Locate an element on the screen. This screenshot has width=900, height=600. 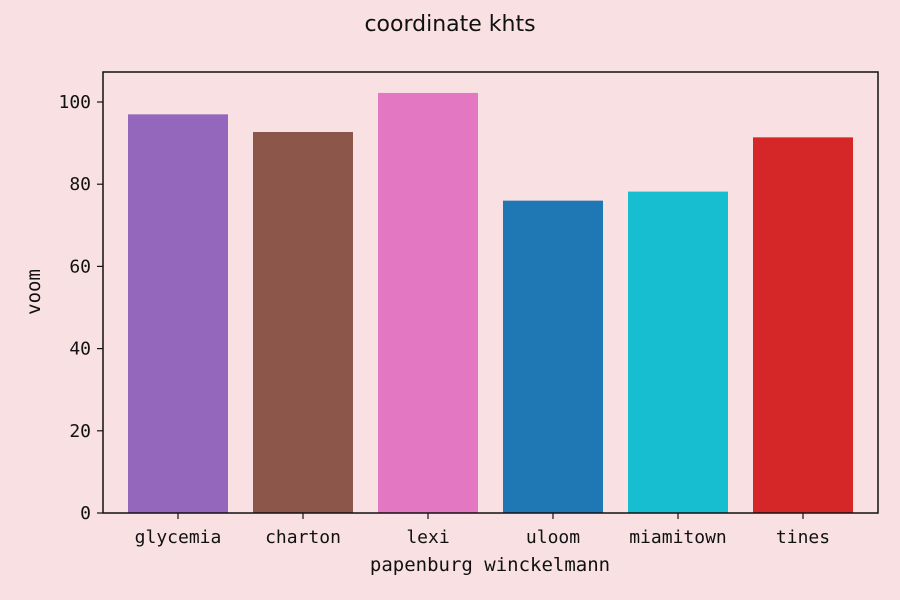
y-axis-label: voom is located at coordinates (34, 292).